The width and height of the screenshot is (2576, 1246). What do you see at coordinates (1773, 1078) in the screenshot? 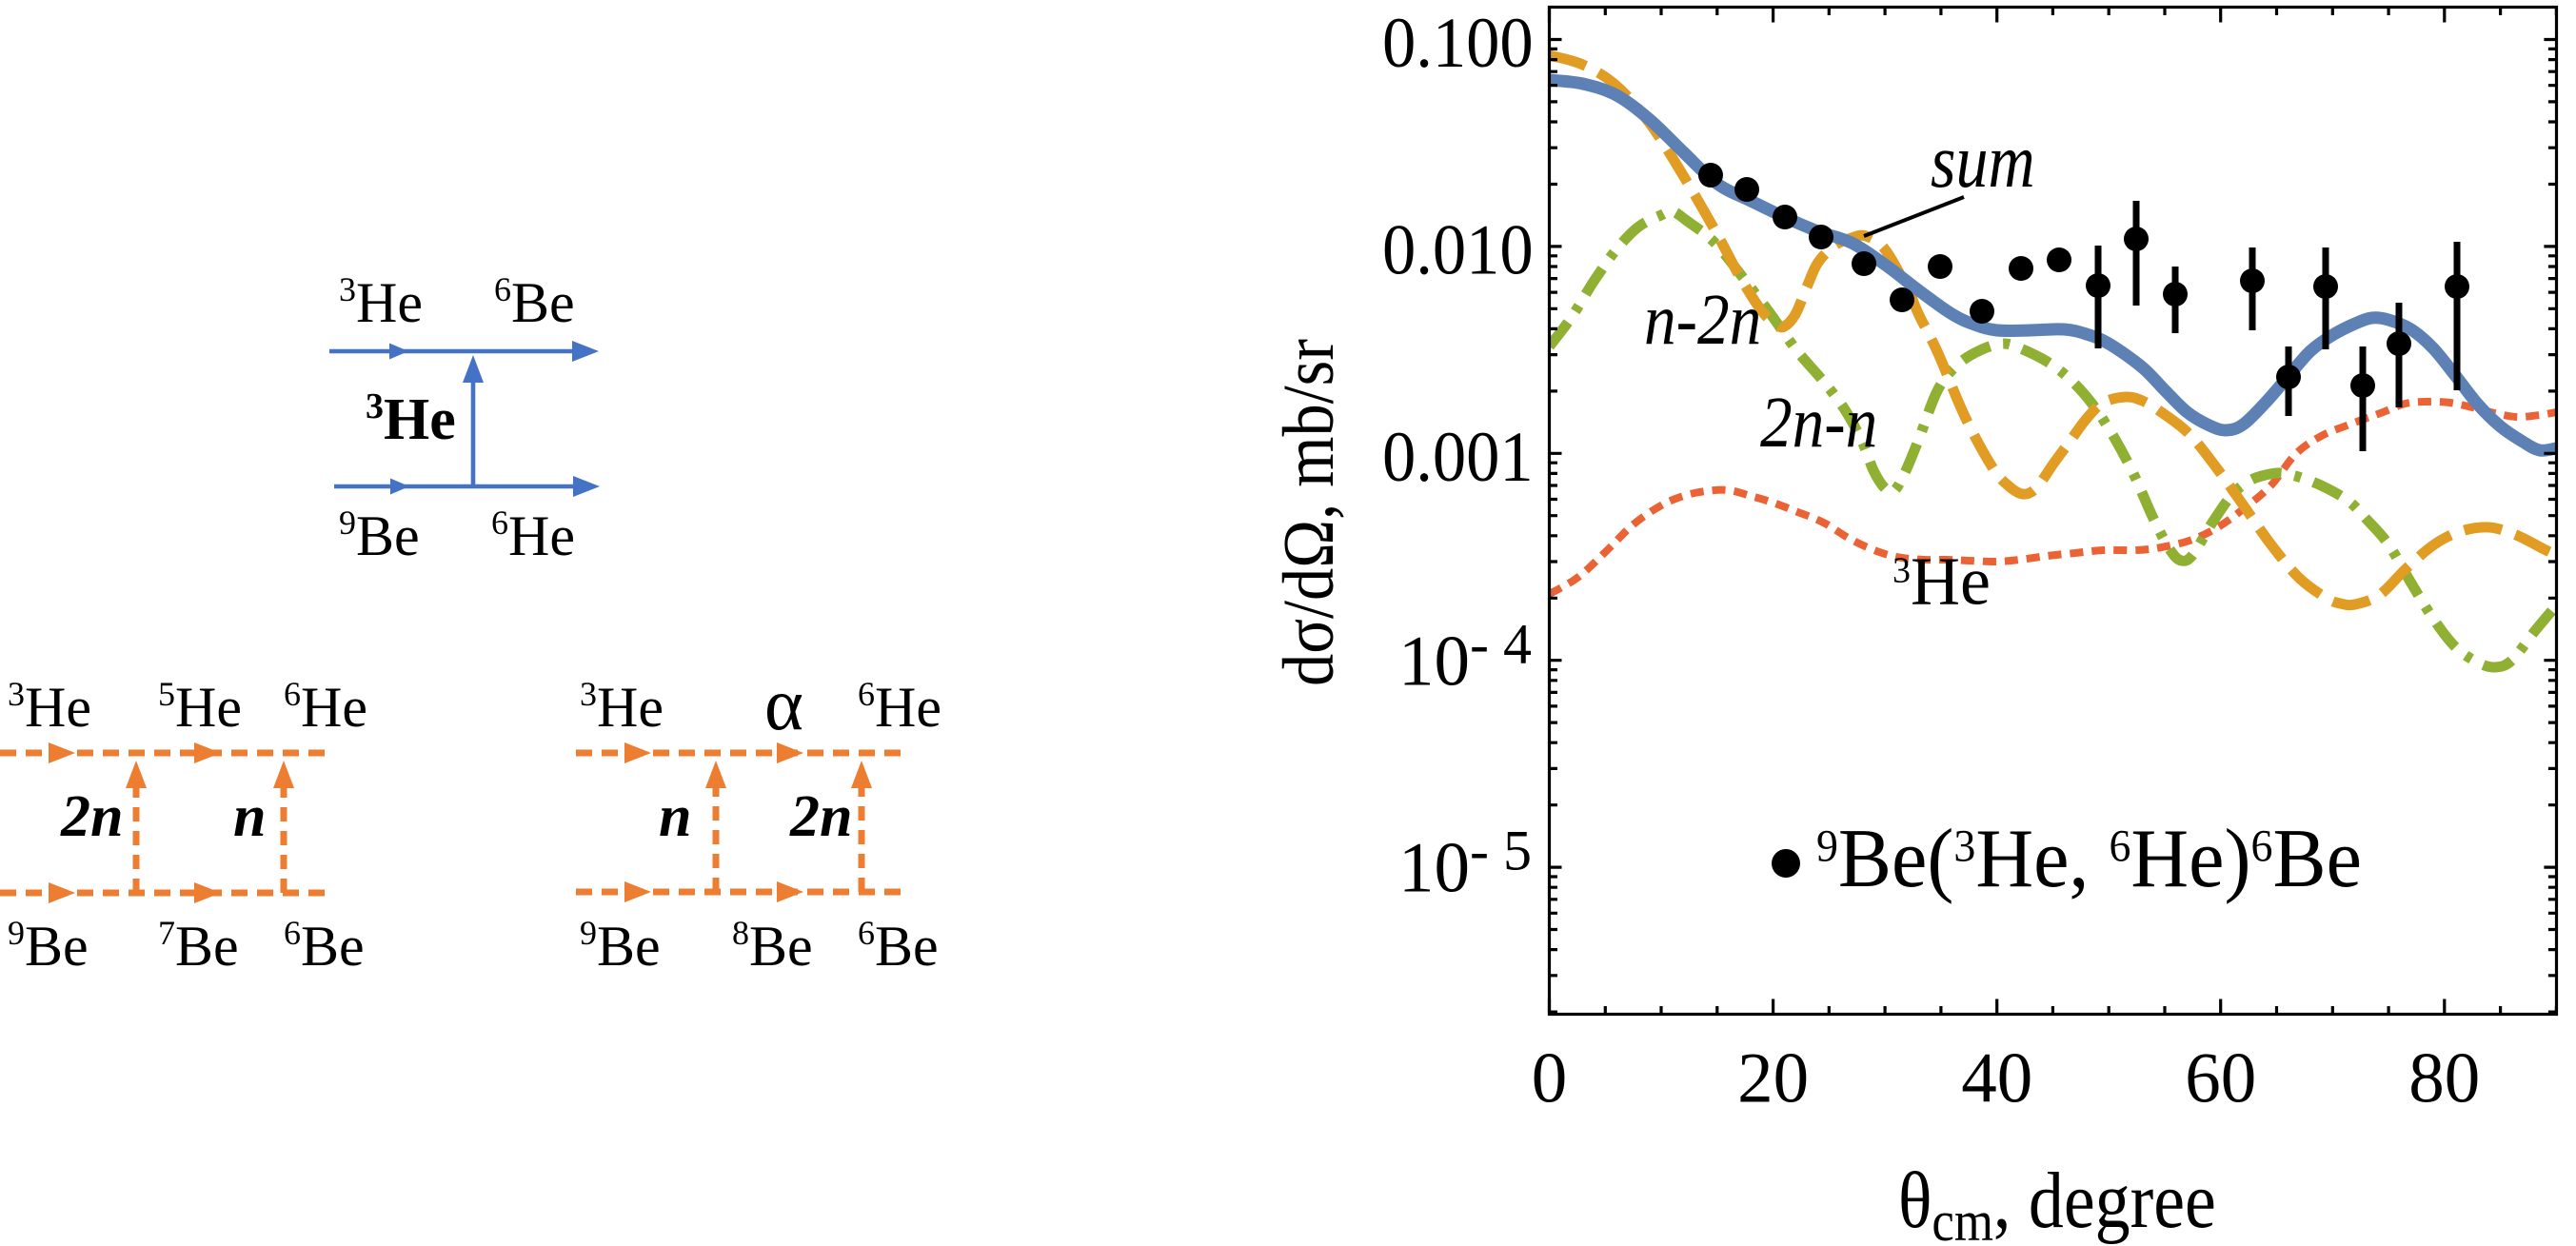
I see `svg-text: 20` at bounding box center [1773, 1078].